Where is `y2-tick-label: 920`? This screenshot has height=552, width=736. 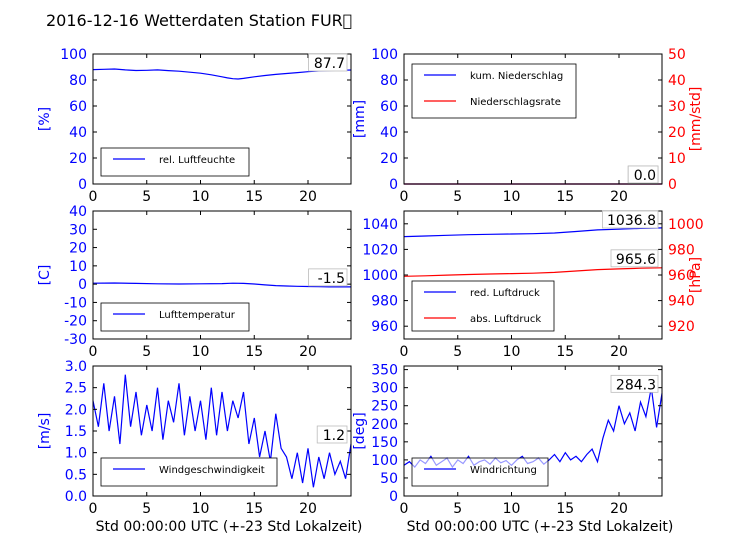 y2-tick-label: 920 is located at coordinates (681, 327).